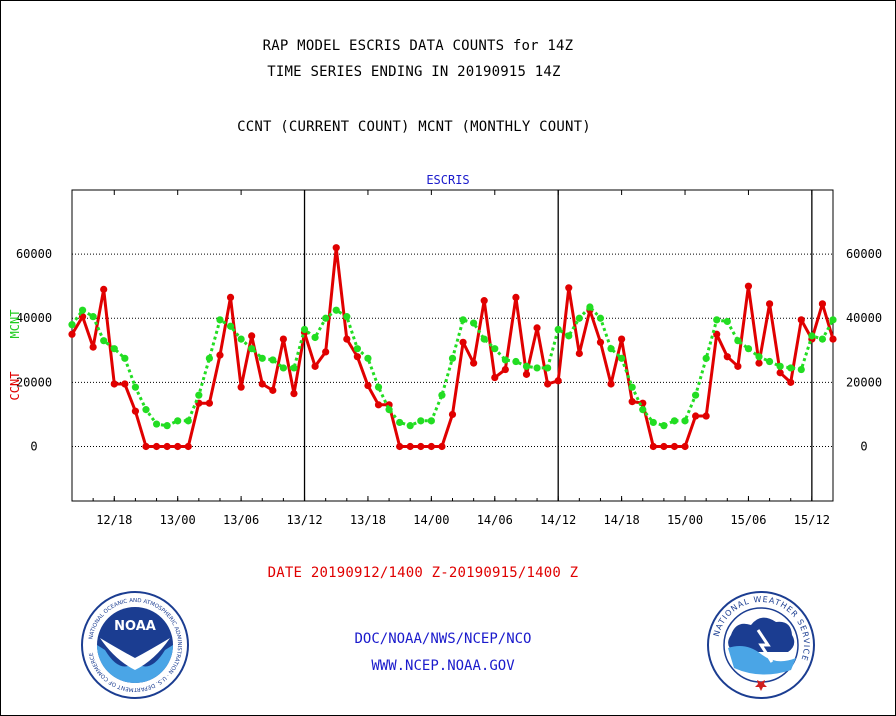 The width and height of the screenshot is (896, 716). What do you see at coordinates (114, 520) in the screenshot?
I see `x-tick-label: 12/18` at bounding box center [114, 520].